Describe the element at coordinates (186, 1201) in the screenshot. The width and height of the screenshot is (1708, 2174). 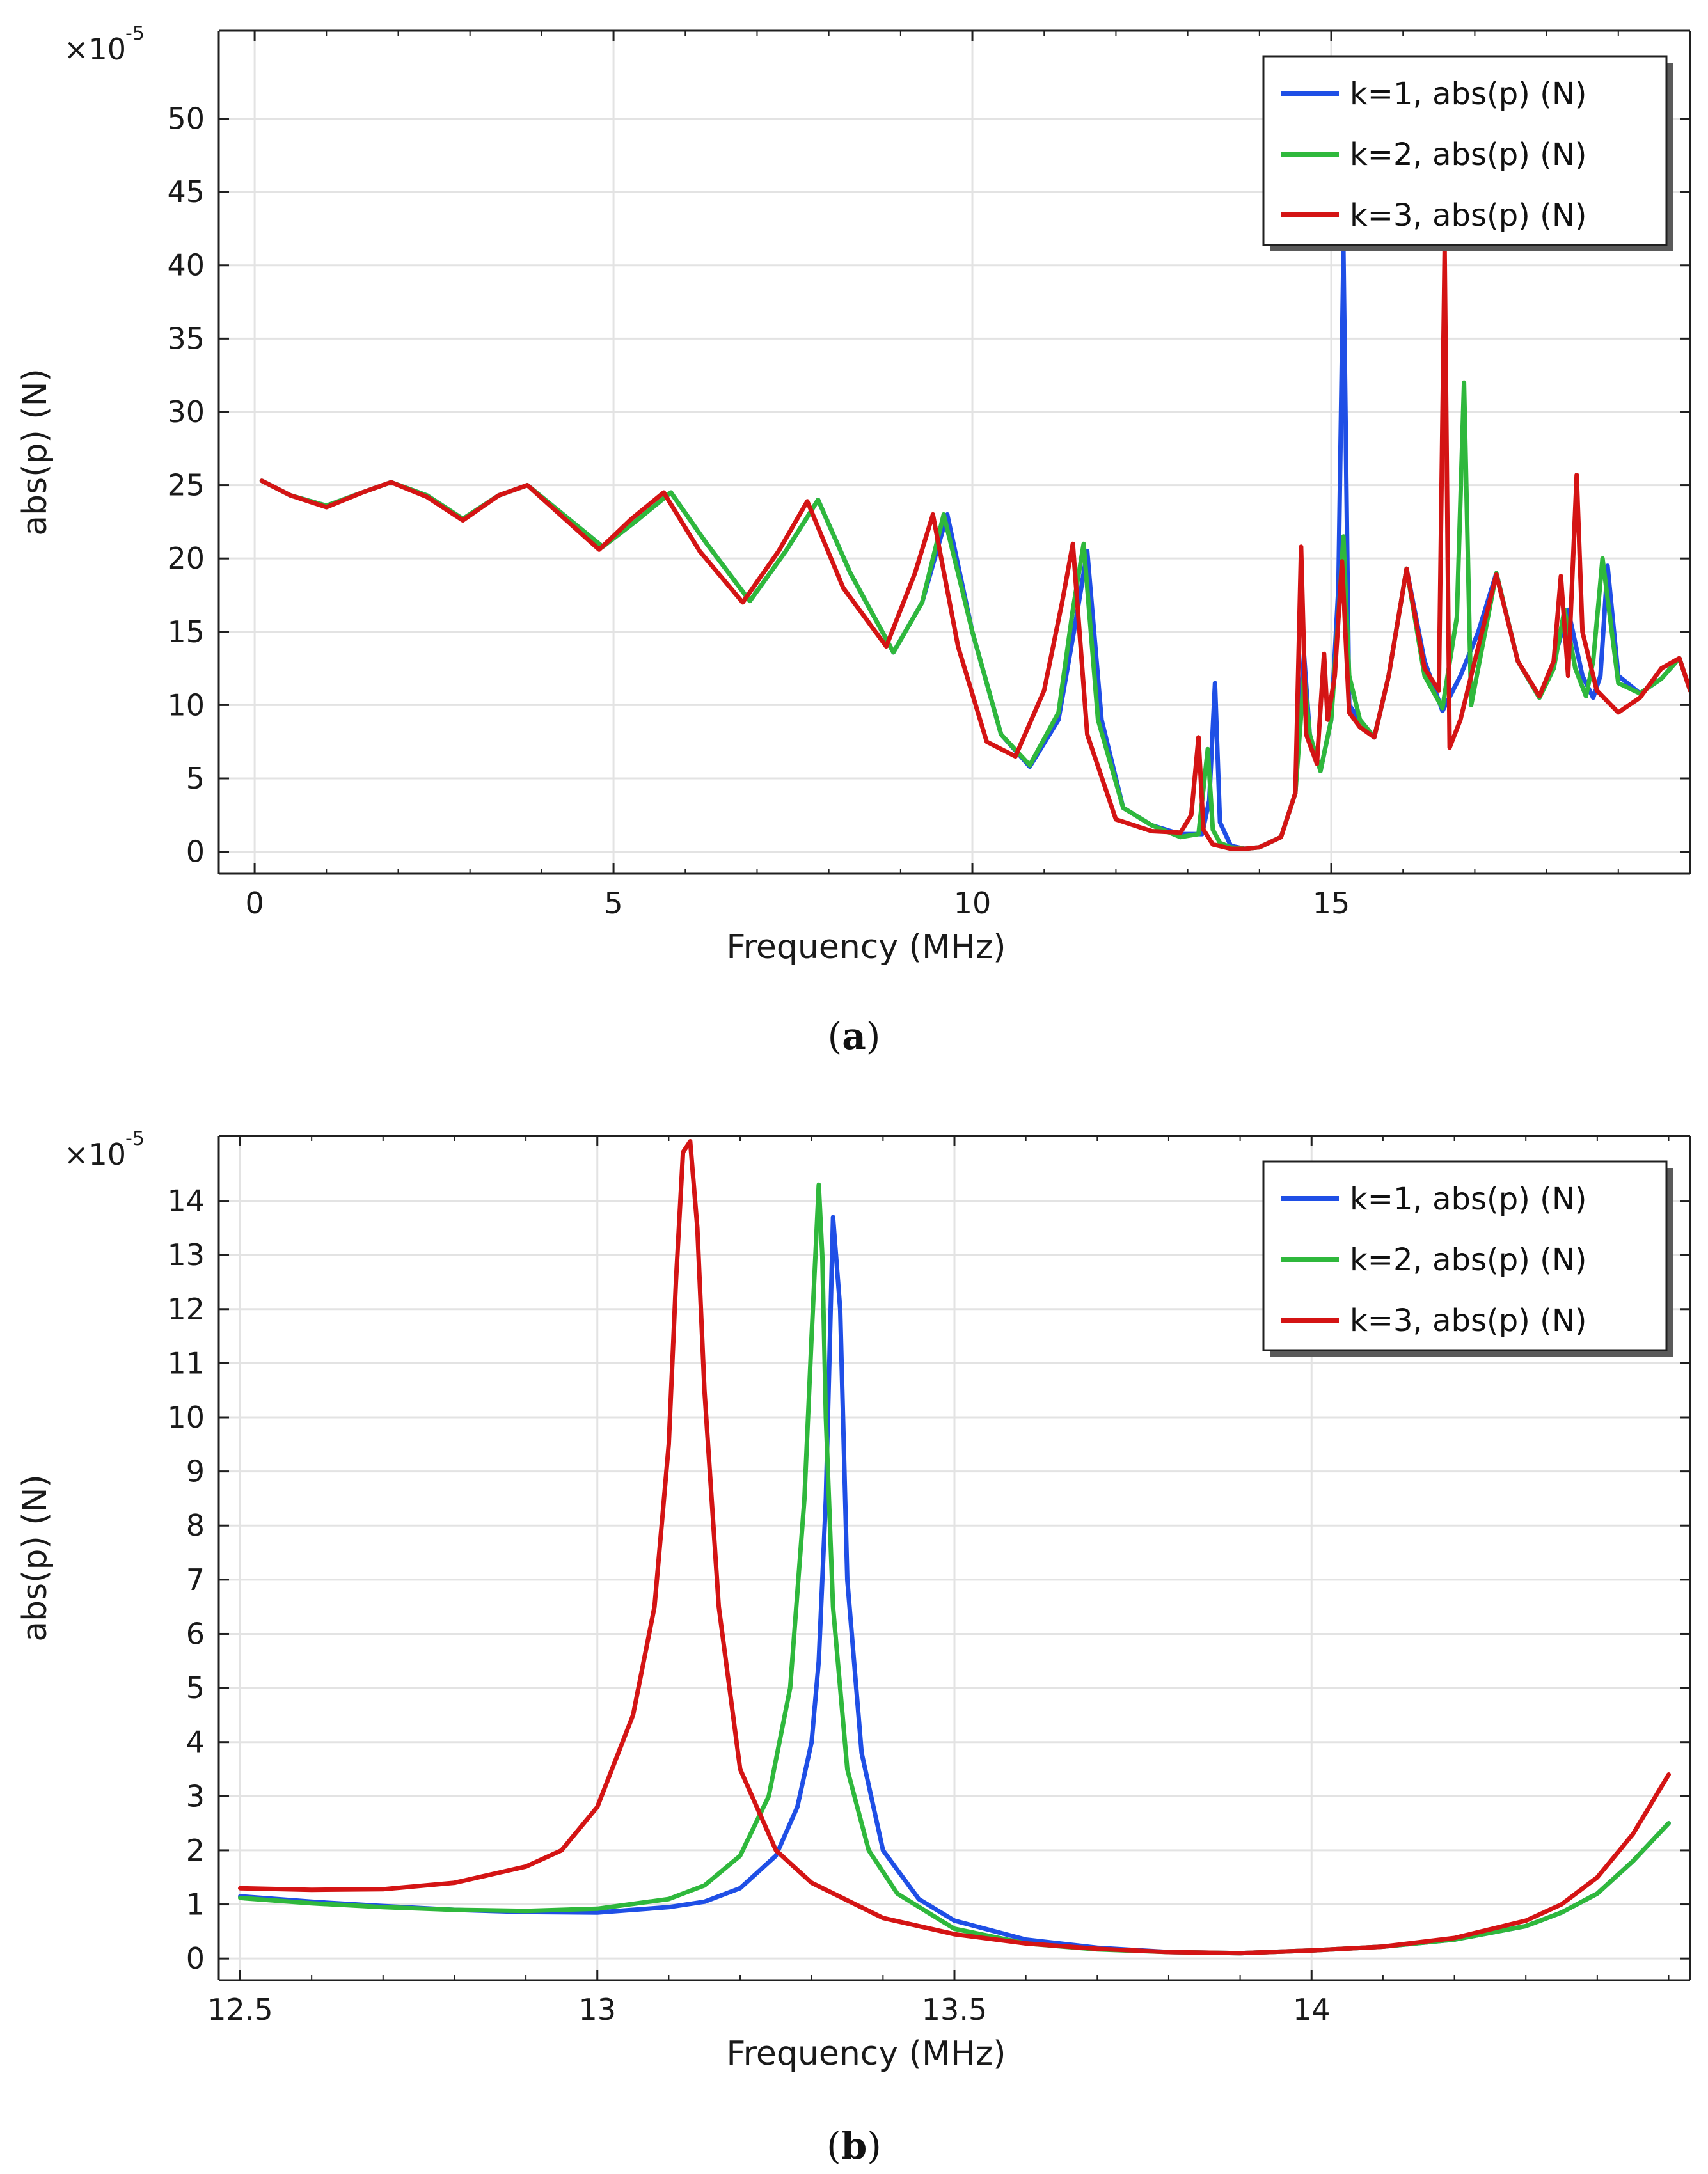
I see `y-tick-label: 14` at that location.